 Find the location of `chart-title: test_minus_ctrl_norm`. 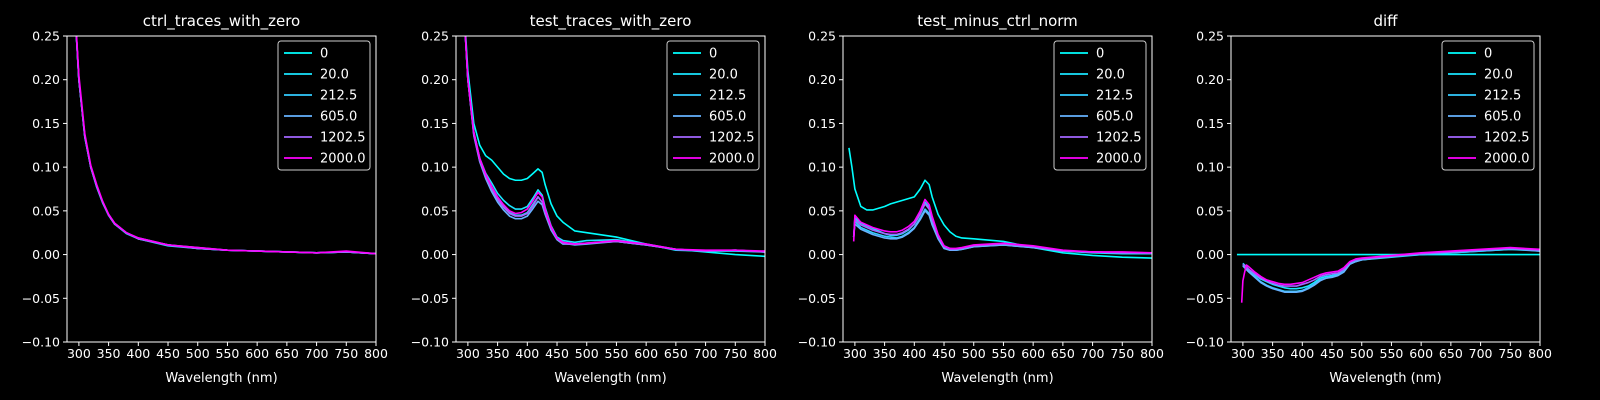

chart-title: test_minus_ctrl_norm is located at coordinates (997, 21).